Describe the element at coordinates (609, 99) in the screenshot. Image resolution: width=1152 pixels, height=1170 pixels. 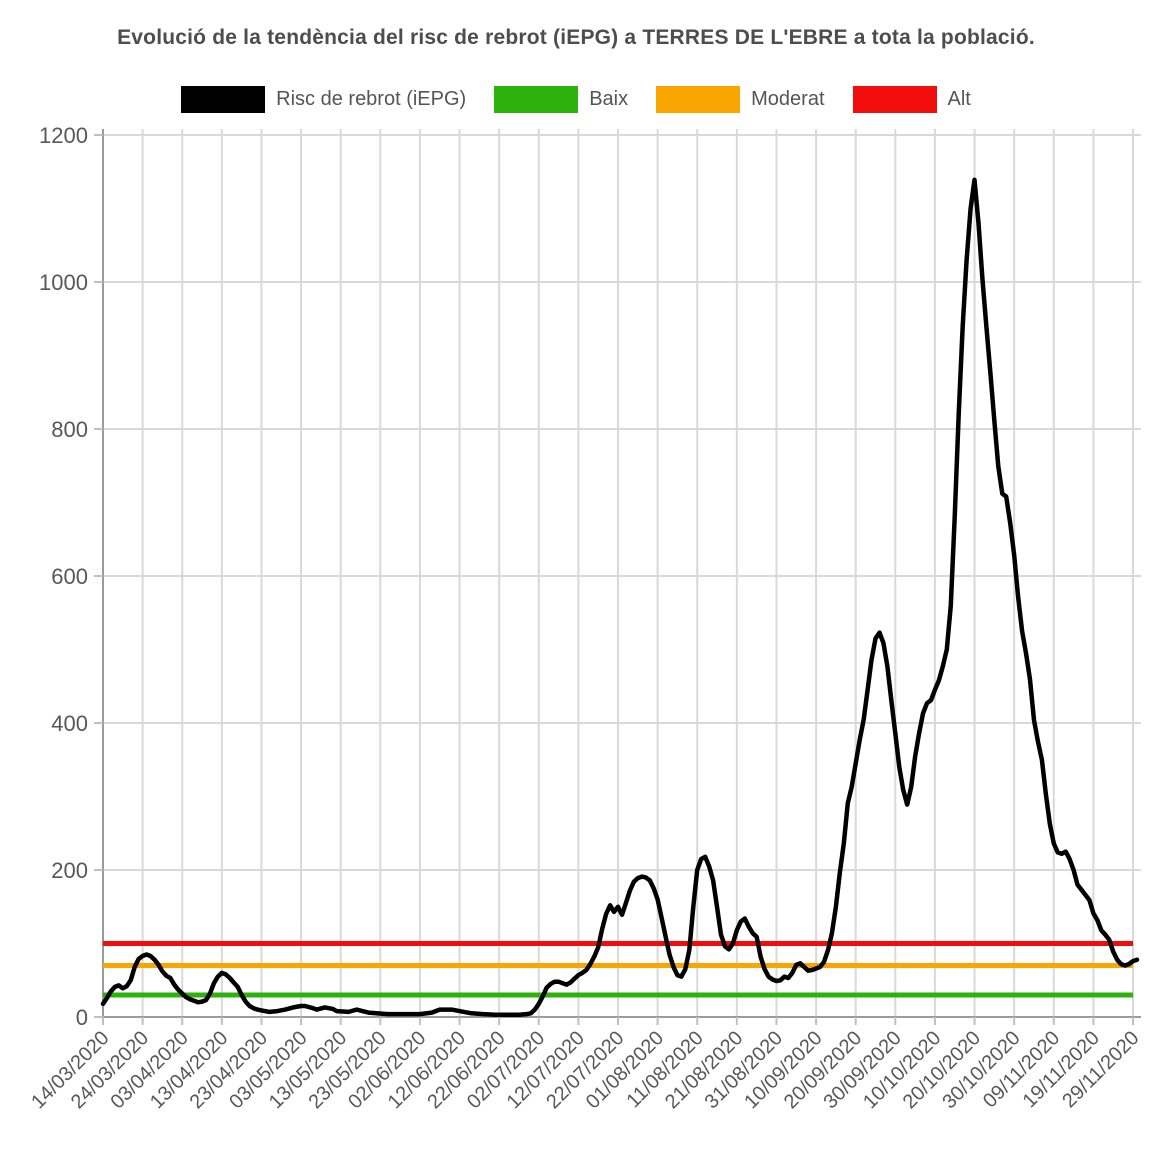
I see `legend-label-baix: Baix` at that location.